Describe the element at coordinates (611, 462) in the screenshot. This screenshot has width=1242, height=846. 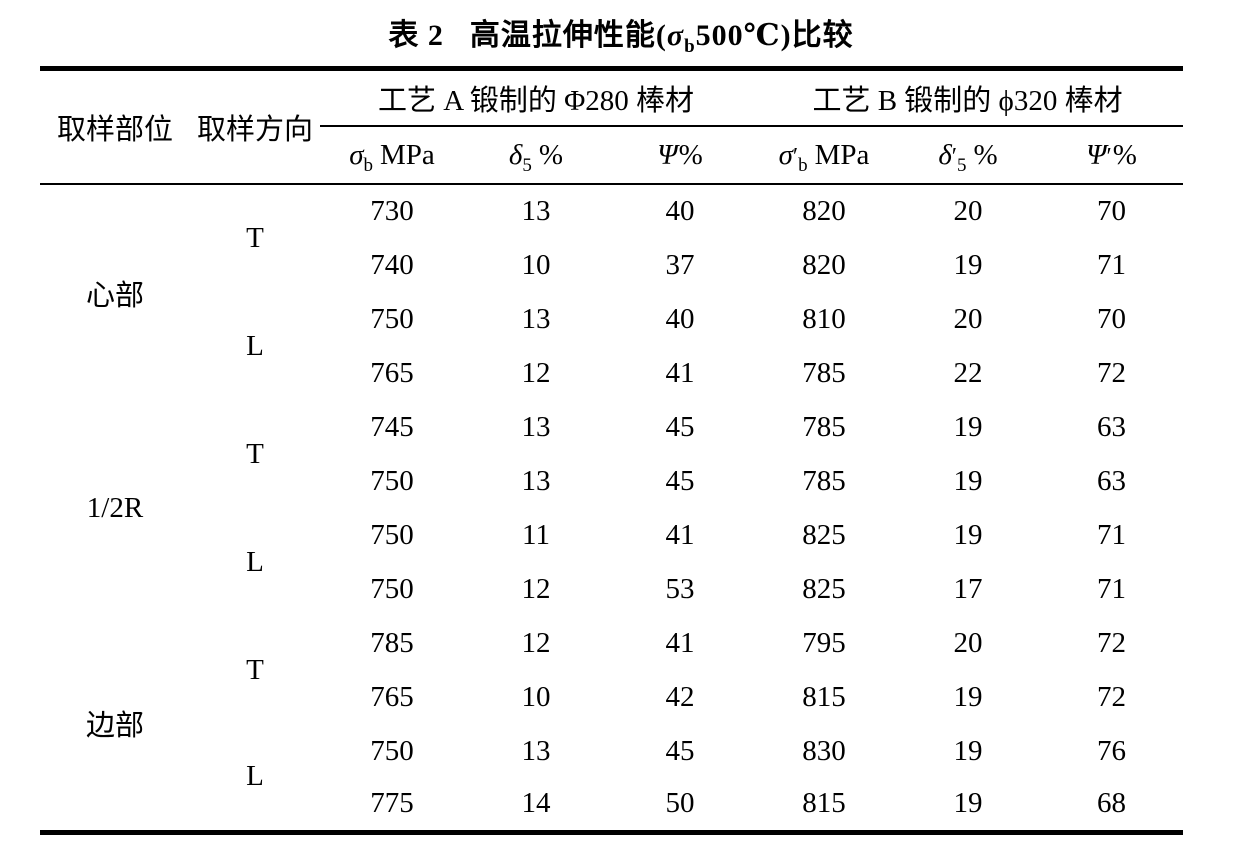
I see `table-row: 1/2R T 745 13 45 785 19 63` at that location.